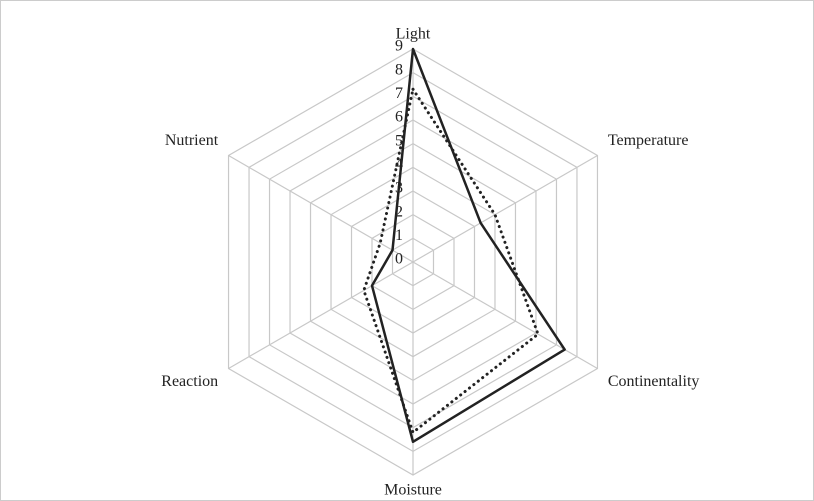  Describe the element at coordinates (192, 140) in the screenshot. I see `category-label: Nutrient` at that location.